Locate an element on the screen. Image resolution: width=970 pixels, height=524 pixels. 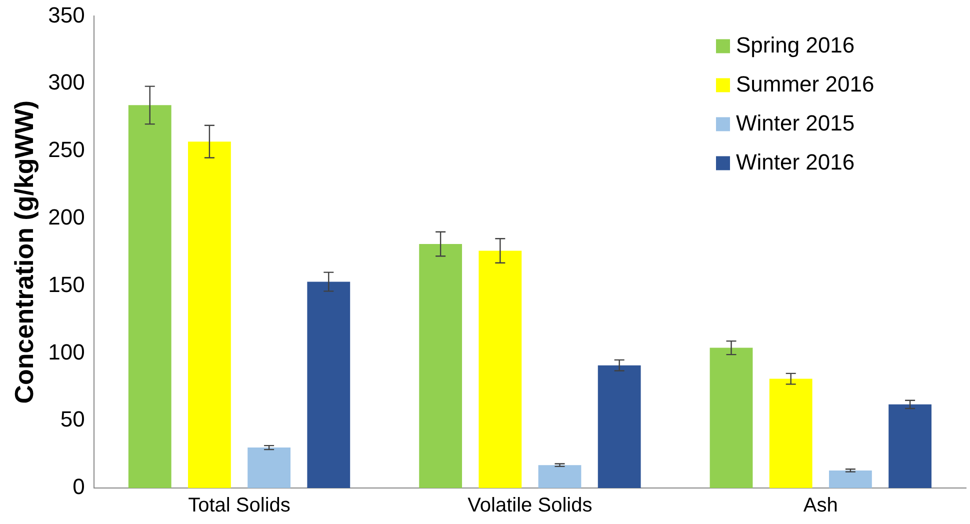
y-axis-title: Concentration (g/kgWW) is located at coordinates (23, 252).